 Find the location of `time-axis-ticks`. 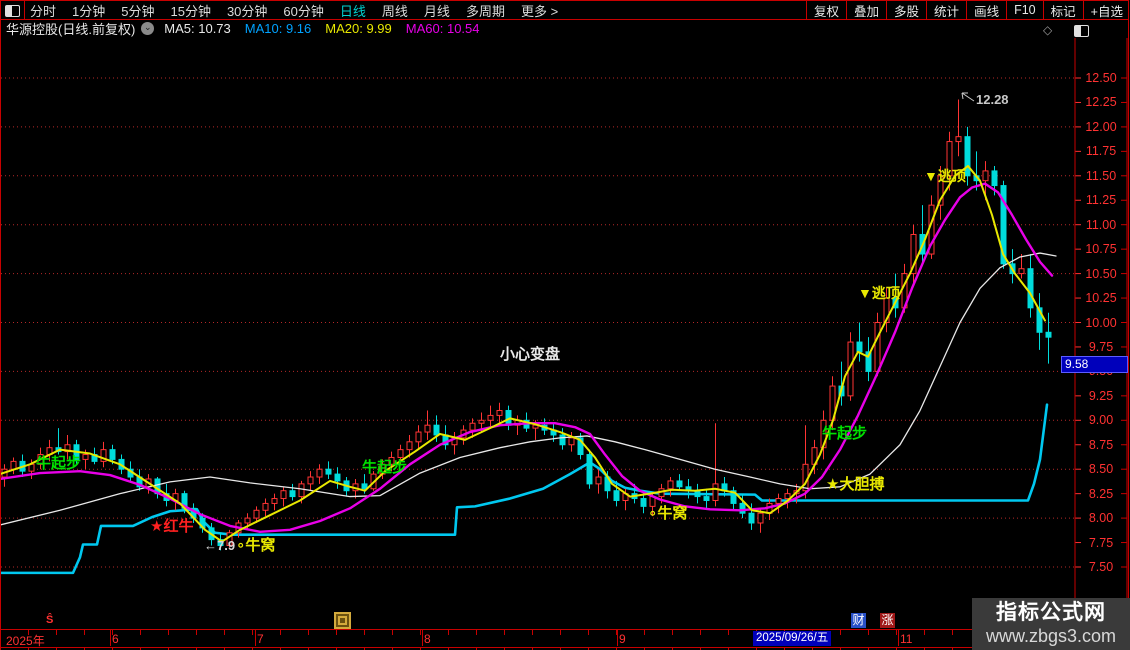

time-axis-ticks is located at coordinates (537, 632).